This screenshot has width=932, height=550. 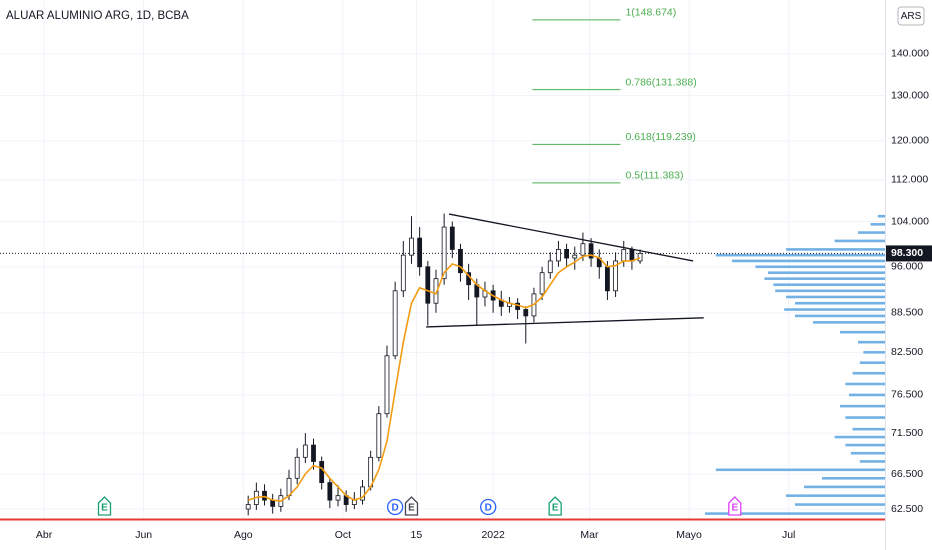 What do you see at coordinates (589, 535) in the screenshot?
I see `x-tick-label: Mar` at bounding box center [589, 535].